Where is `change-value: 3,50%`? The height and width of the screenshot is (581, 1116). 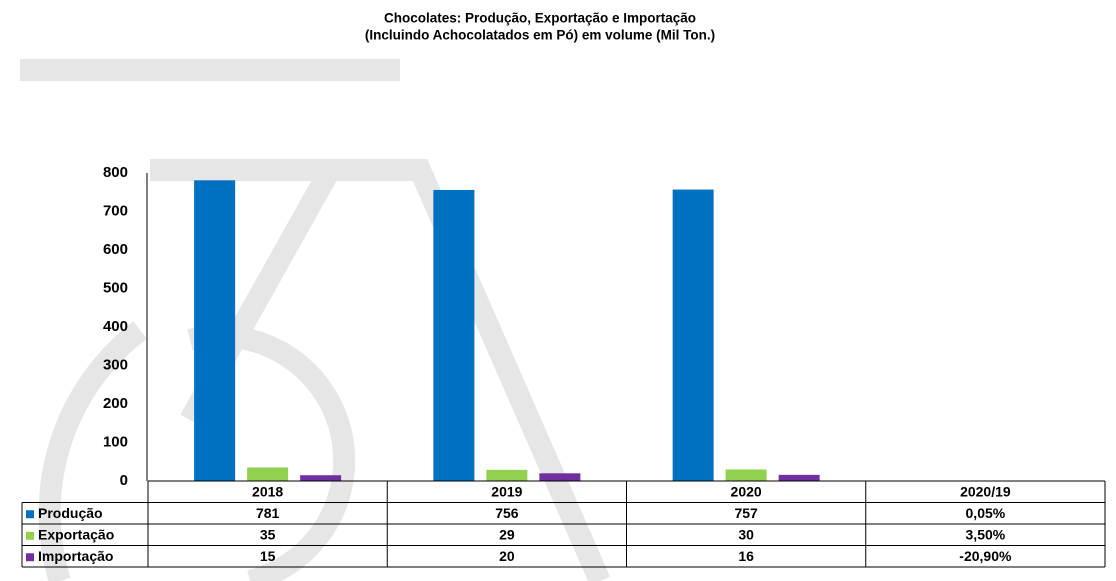 change-value: 3,50% is located at coordinates (986, 534).